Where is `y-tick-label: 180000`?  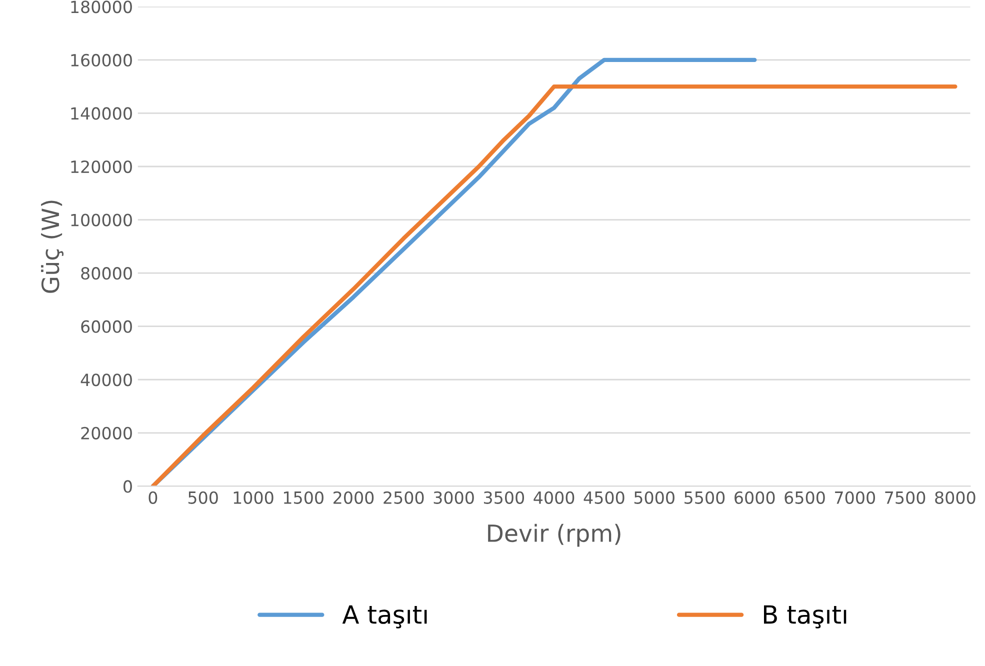 y-tick-label: 180000 is located at coordinates (101, 7).